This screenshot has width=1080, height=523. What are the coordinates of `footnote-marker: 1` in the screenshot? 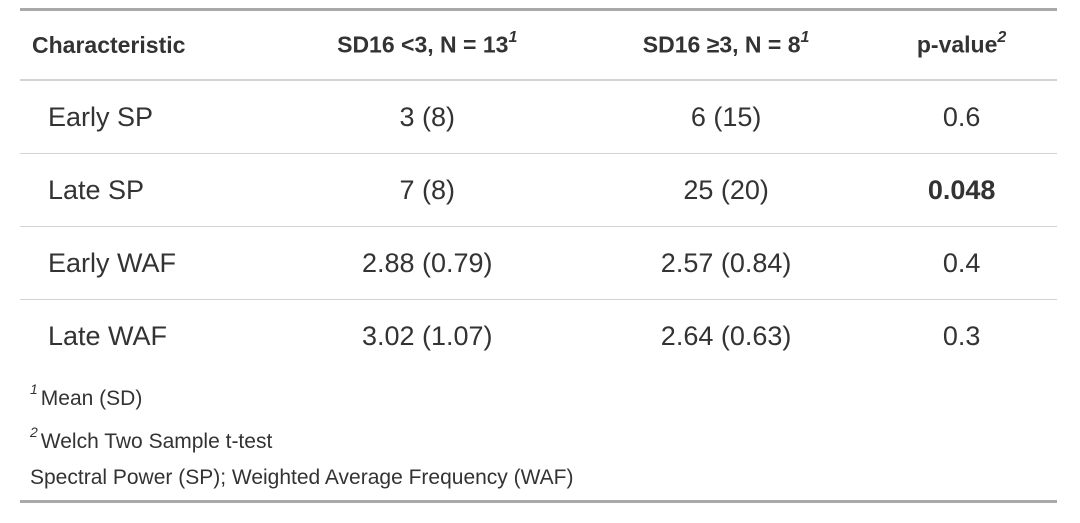 It's located at (34, 389).